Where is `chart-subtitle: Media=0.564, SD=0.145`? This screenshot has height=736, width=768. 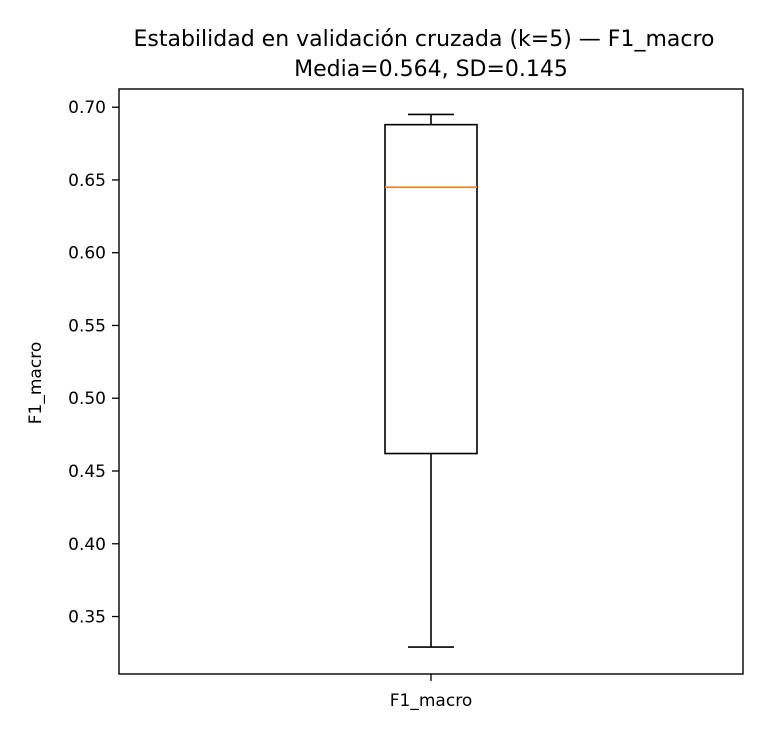
chart-subtitle: Media=0.564, SD=0.145 is located at coordinates (431, 69).